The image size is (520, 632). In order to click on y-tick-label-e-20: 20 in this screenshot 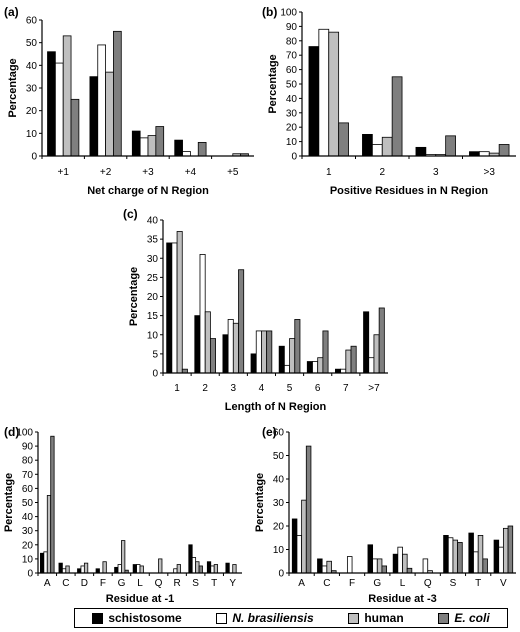, I will do `click(279, 527)`.